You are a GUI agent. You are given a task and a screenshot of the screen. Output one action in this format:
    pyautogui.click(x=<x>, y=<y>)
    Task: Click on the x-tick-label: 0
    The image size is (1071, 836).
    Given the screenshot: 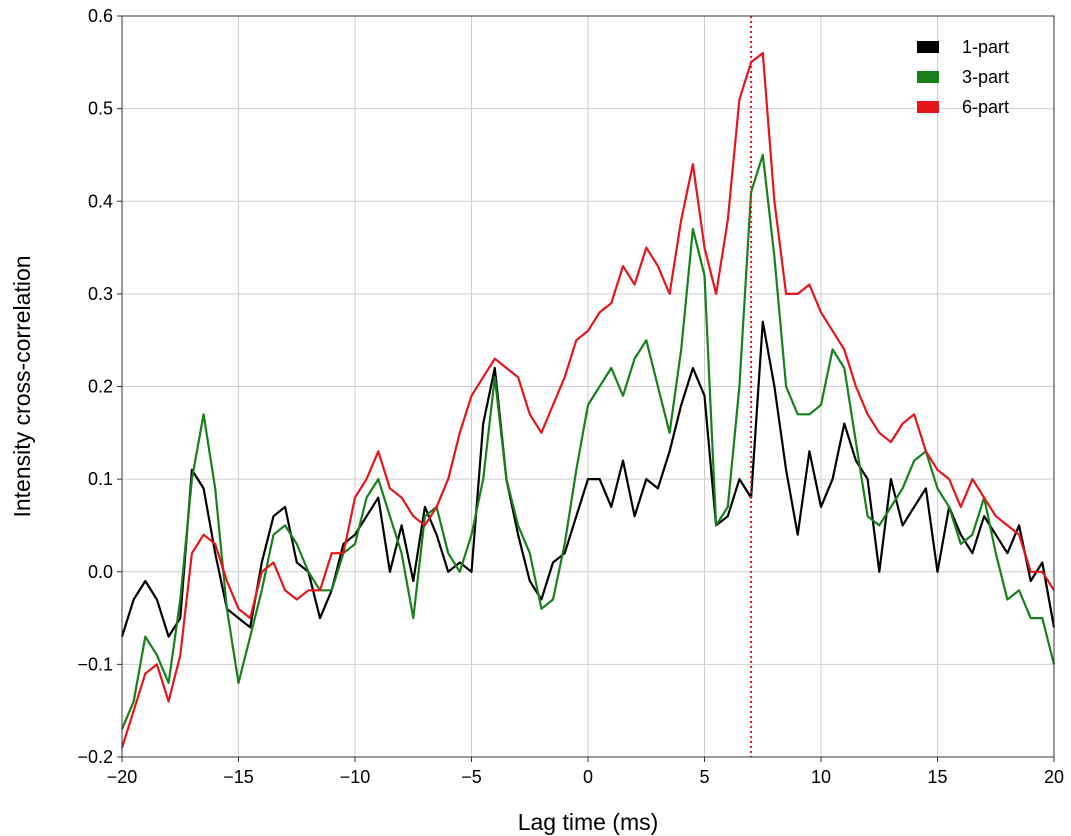 What is the action you would take?
    pyautogui.click(x=588, y=777)
    